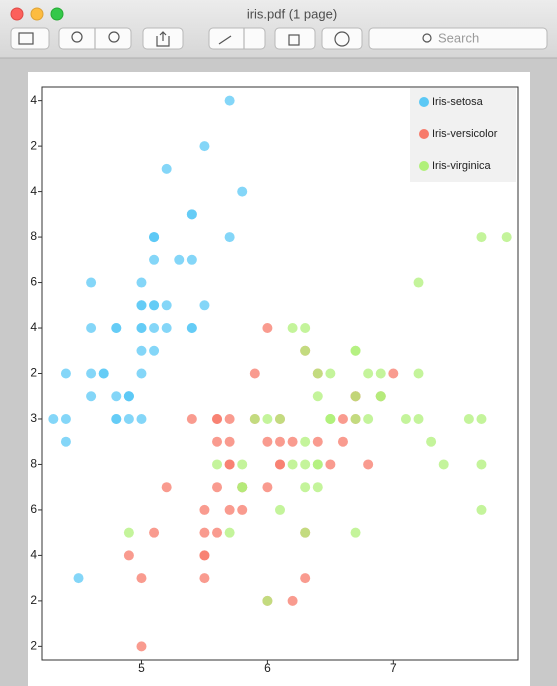 This screenshot has width=557, height=686. What do you see at coordinates (37, 14) in the screenshot?
I see `minimize-button` at bounding box center [37, 14].